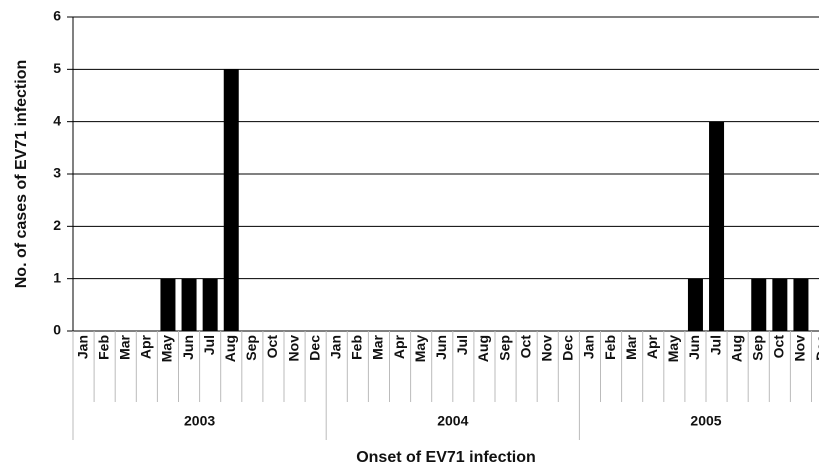 This screenshot has height=470, width=819. I want to click on y-tick-label: 3, so click(57, 173).